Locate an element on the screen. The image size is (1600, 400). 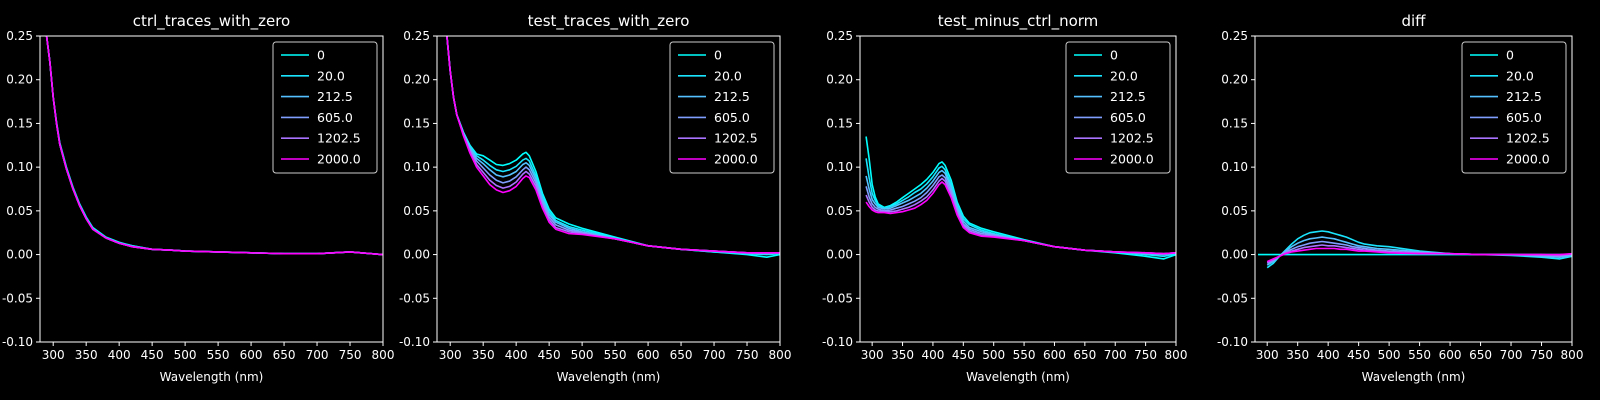
chart-title: test_traces_with_zero is located at coordinates (609, 21).